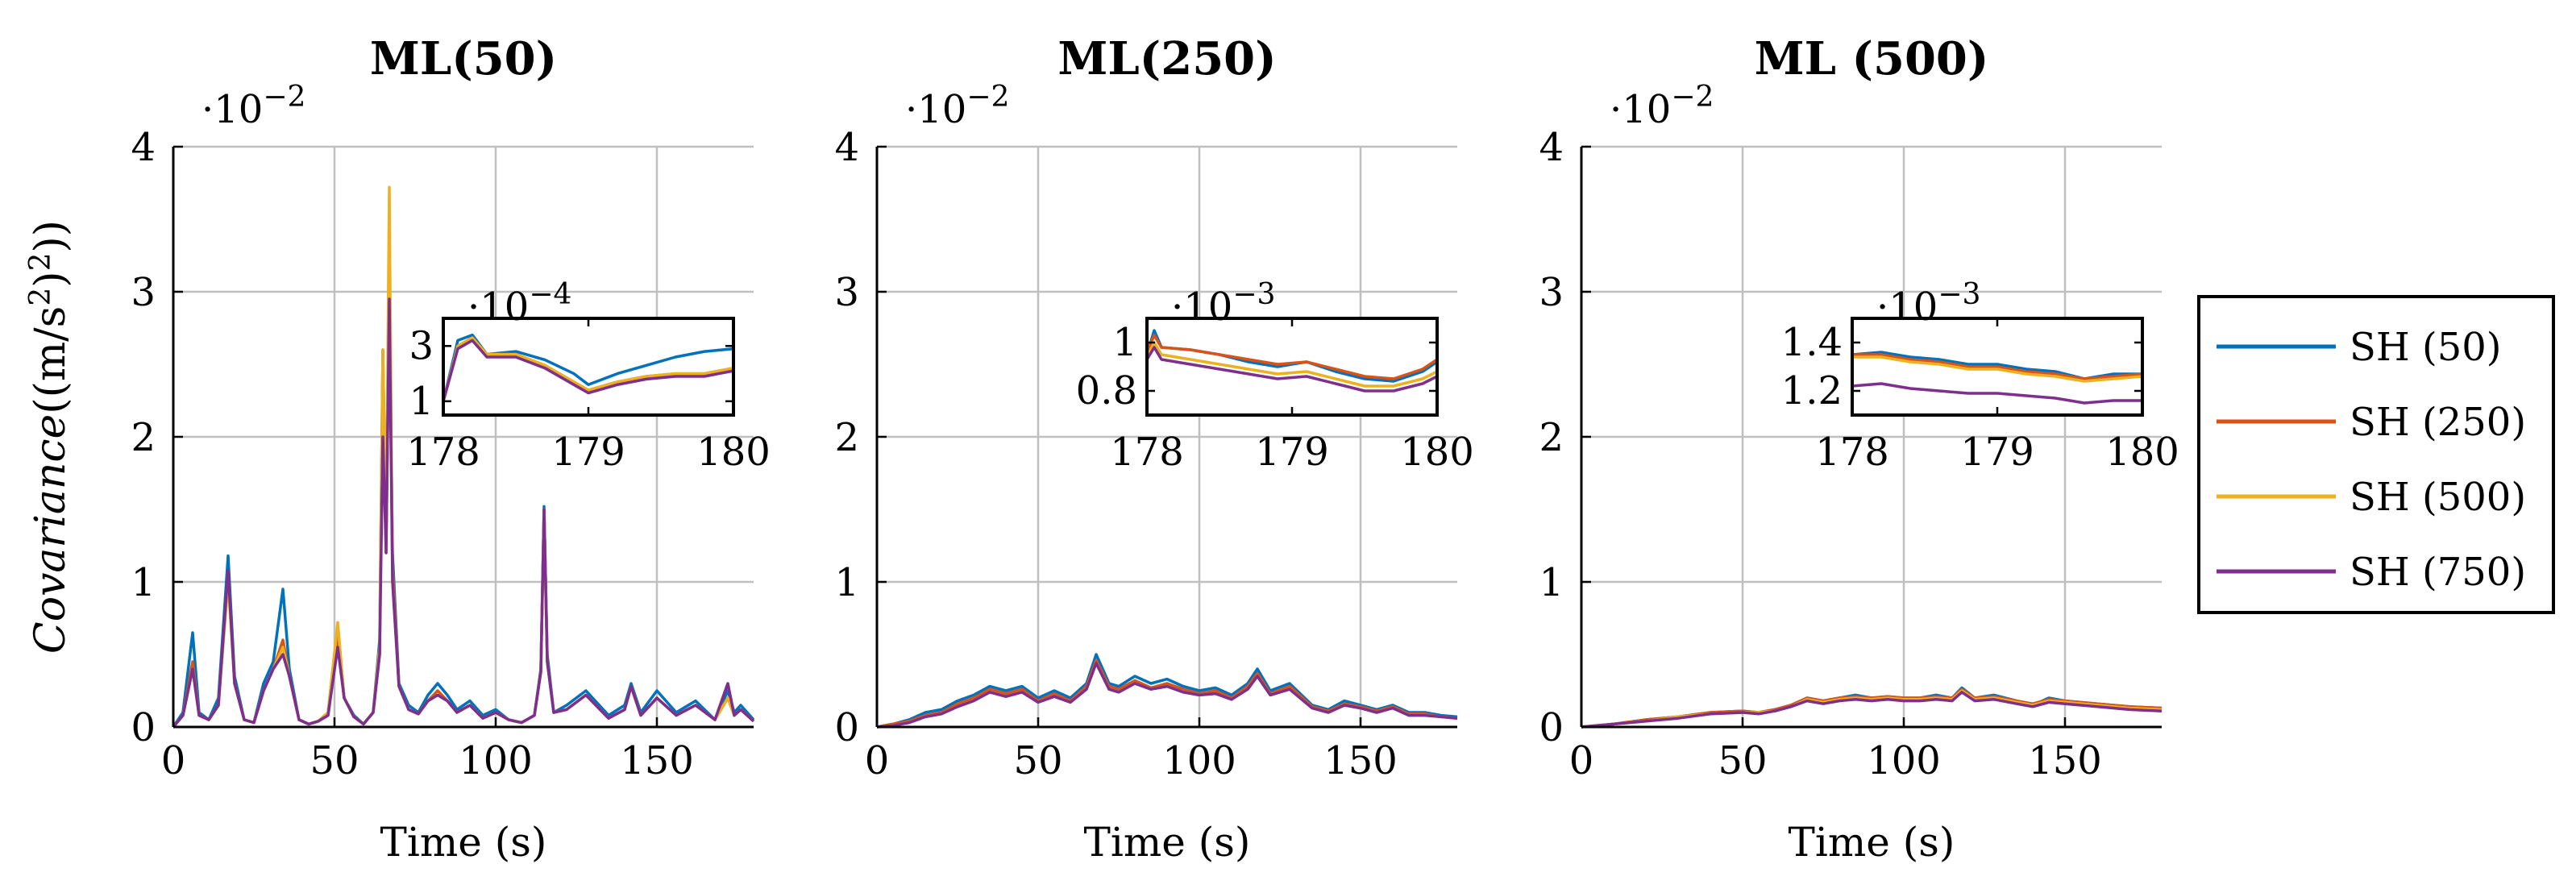  Describe the element at coordinates (2438, 573) in the screenshot. I see `legend-label: SH (750)` at that location.